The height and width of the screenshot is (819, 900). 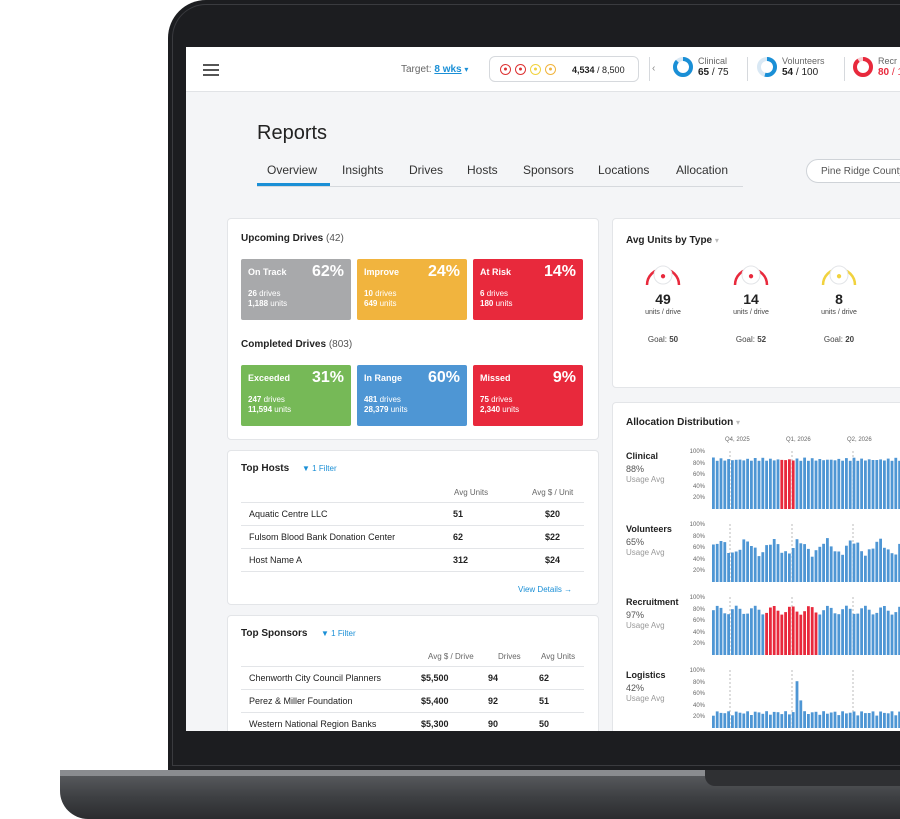 What do you see at coordinates (859, 440) in the screenshot?
I see `quarter-label: Q2, 2026` at bounding box center [859, 440].